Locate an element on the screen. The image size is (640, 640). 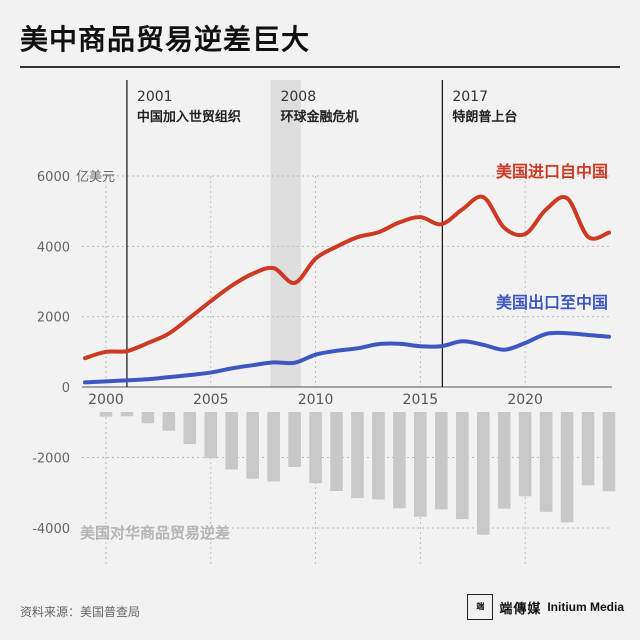
brand-name-cn: 端傳媒 is located at coordinates (520, 609).